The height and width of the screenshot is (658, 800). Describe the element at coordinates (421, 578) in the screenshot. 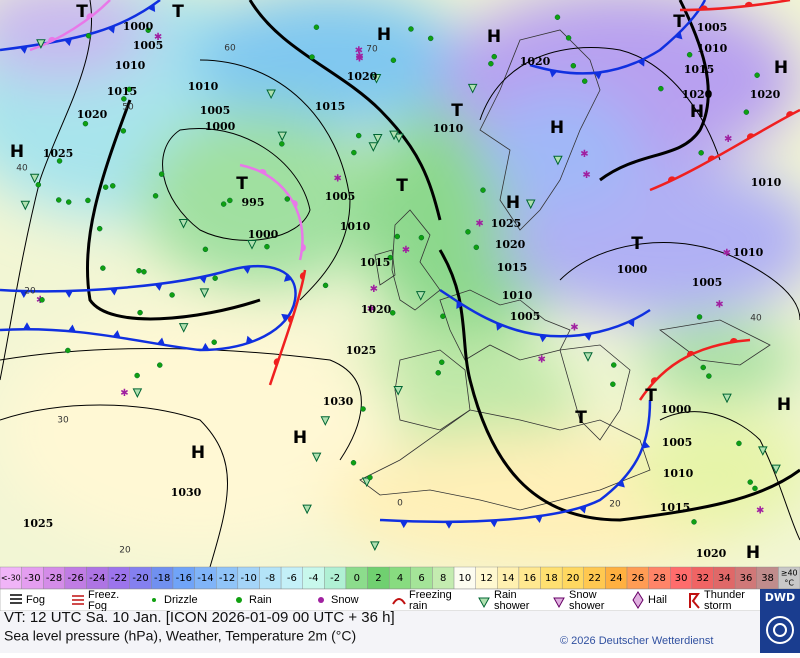

I see `scale-label: 6` at that location.